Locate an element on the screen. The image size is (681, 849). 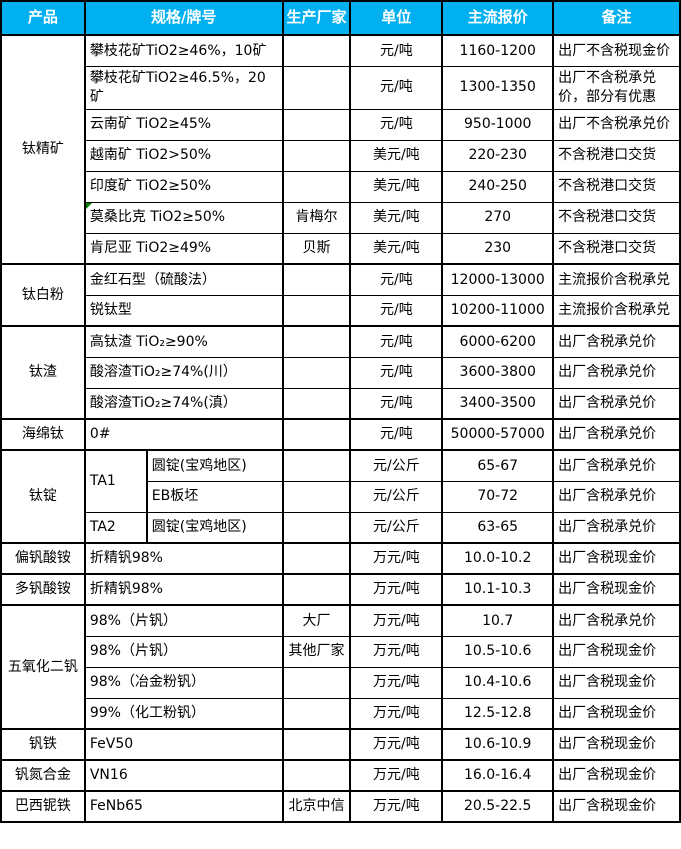
spec-cell: 0# is located at coordinates (183, 434).